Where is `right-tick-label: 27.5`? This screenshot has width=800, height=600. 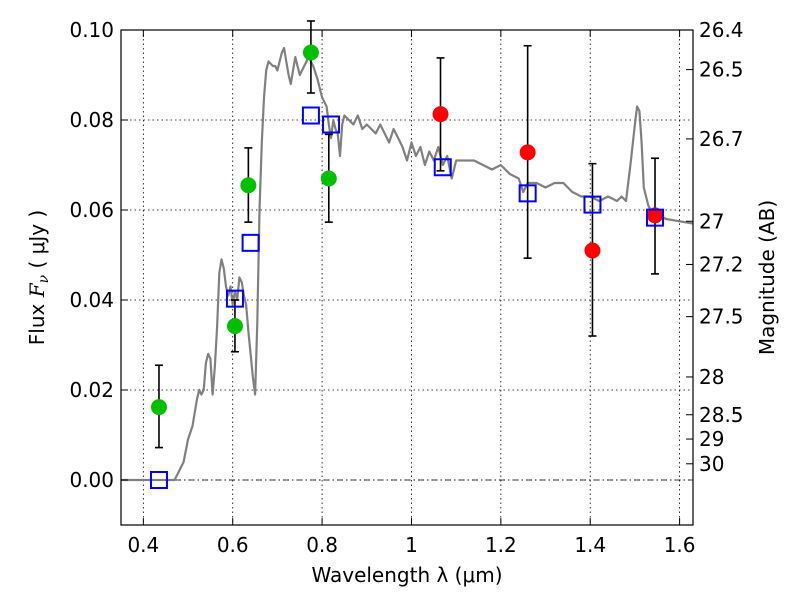 right-tick-label: 27.5 is located at coordinates (721, 317).